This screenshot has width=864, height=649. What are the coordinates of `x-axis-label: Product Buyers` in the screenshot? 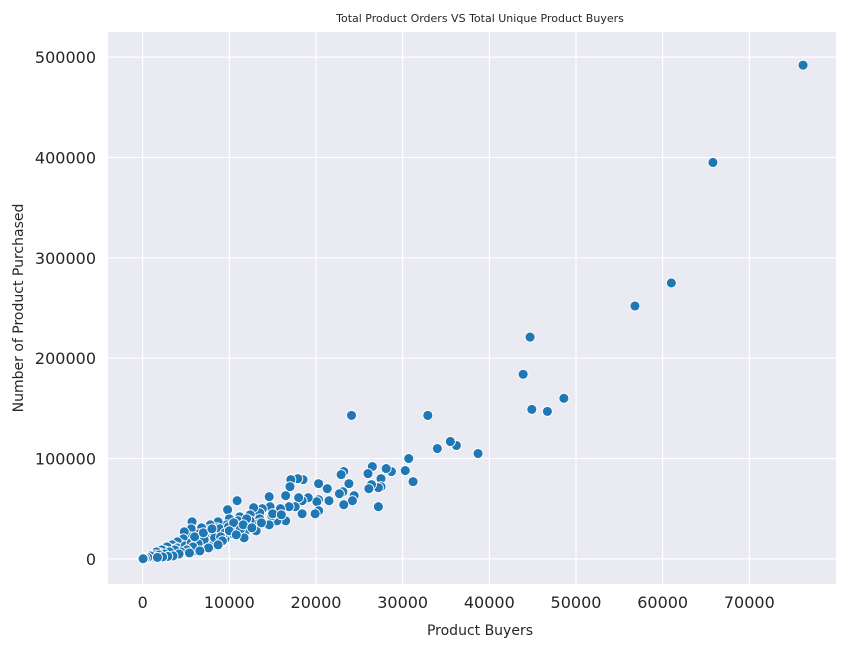 It's located at (480, 631).